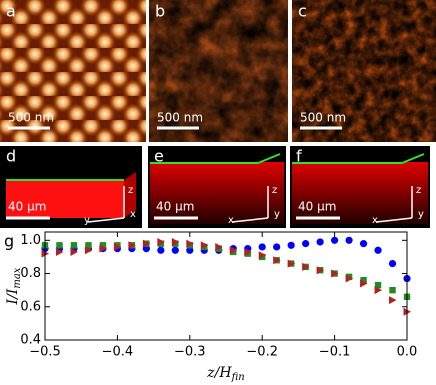  What do you see at coordinates (302, 11) in the screenshot?
I see `panel-label: c` at bounding box center [302, 11].